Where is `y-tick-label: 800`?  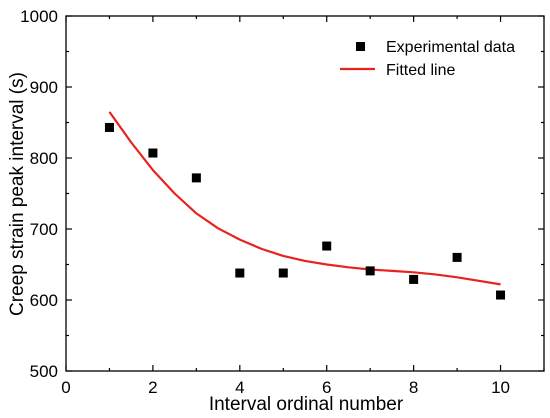 y-tick-label: 800 is located at coordinates (44, 158).